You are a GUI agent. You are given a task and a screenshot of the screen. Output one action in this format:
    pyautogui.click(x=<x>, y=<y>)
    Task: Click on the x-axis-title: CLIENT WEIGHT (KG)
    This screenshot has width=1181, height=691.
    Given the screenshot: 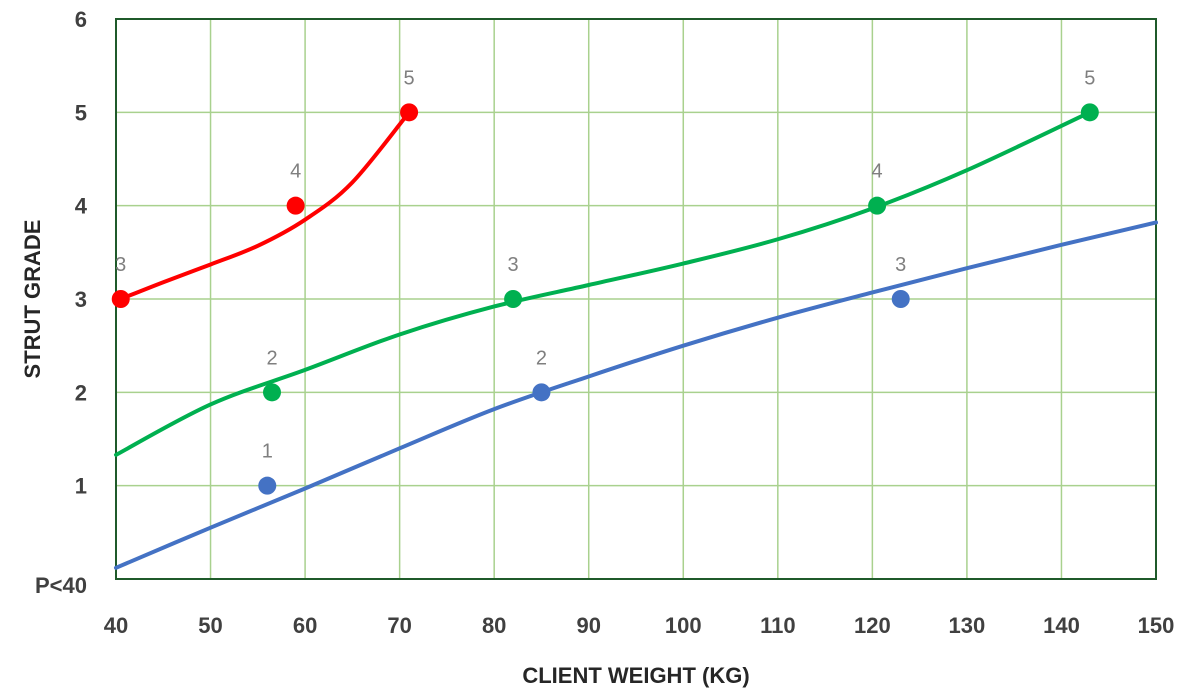 What is the action you would take?
    pyautogui.click(x=635, y=675)
    